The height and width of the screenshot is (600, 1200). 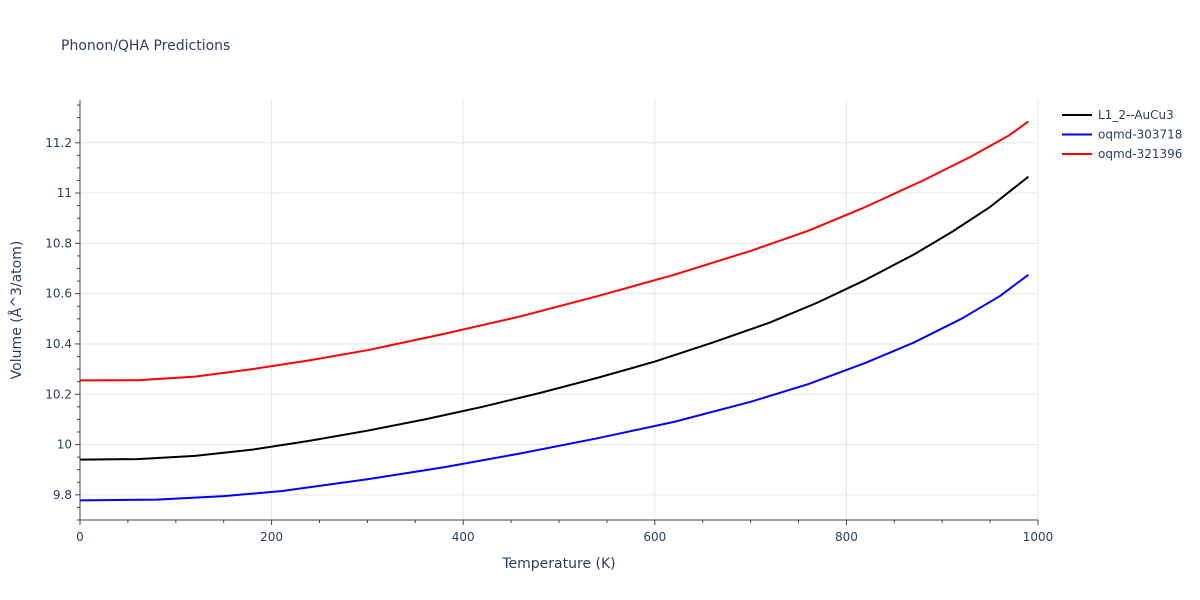 I want to click on y-tick-label: 10.4, so click(x=58, y=344).